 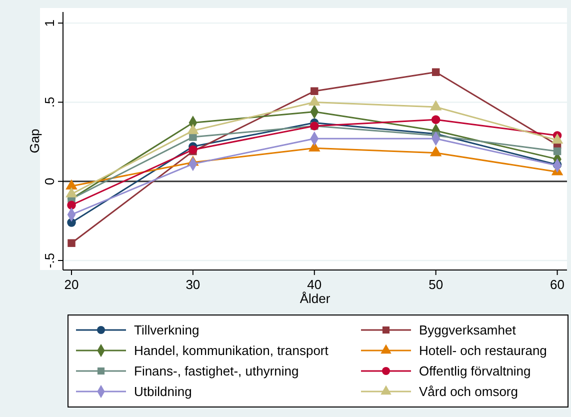 What do you see at coordinates (475, 371) in the screenshot?
I see `legend-label: Offentlig förvaltning` at bounding box center [475, 371].